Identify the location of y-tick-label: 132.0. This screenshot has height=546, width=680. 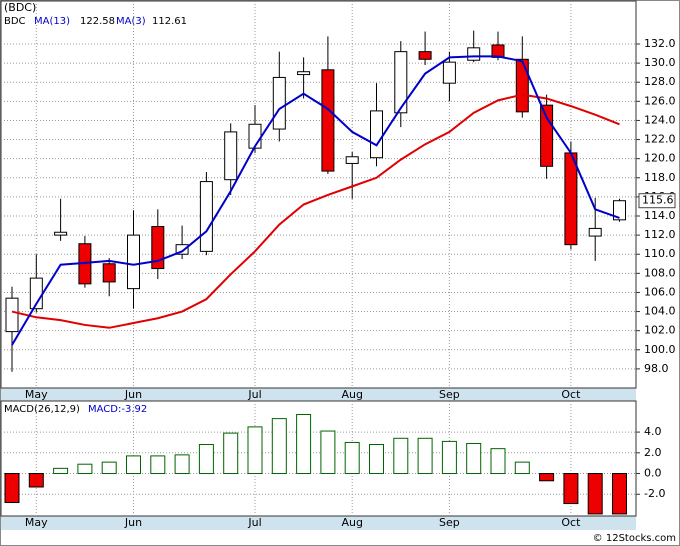
(660, 43).